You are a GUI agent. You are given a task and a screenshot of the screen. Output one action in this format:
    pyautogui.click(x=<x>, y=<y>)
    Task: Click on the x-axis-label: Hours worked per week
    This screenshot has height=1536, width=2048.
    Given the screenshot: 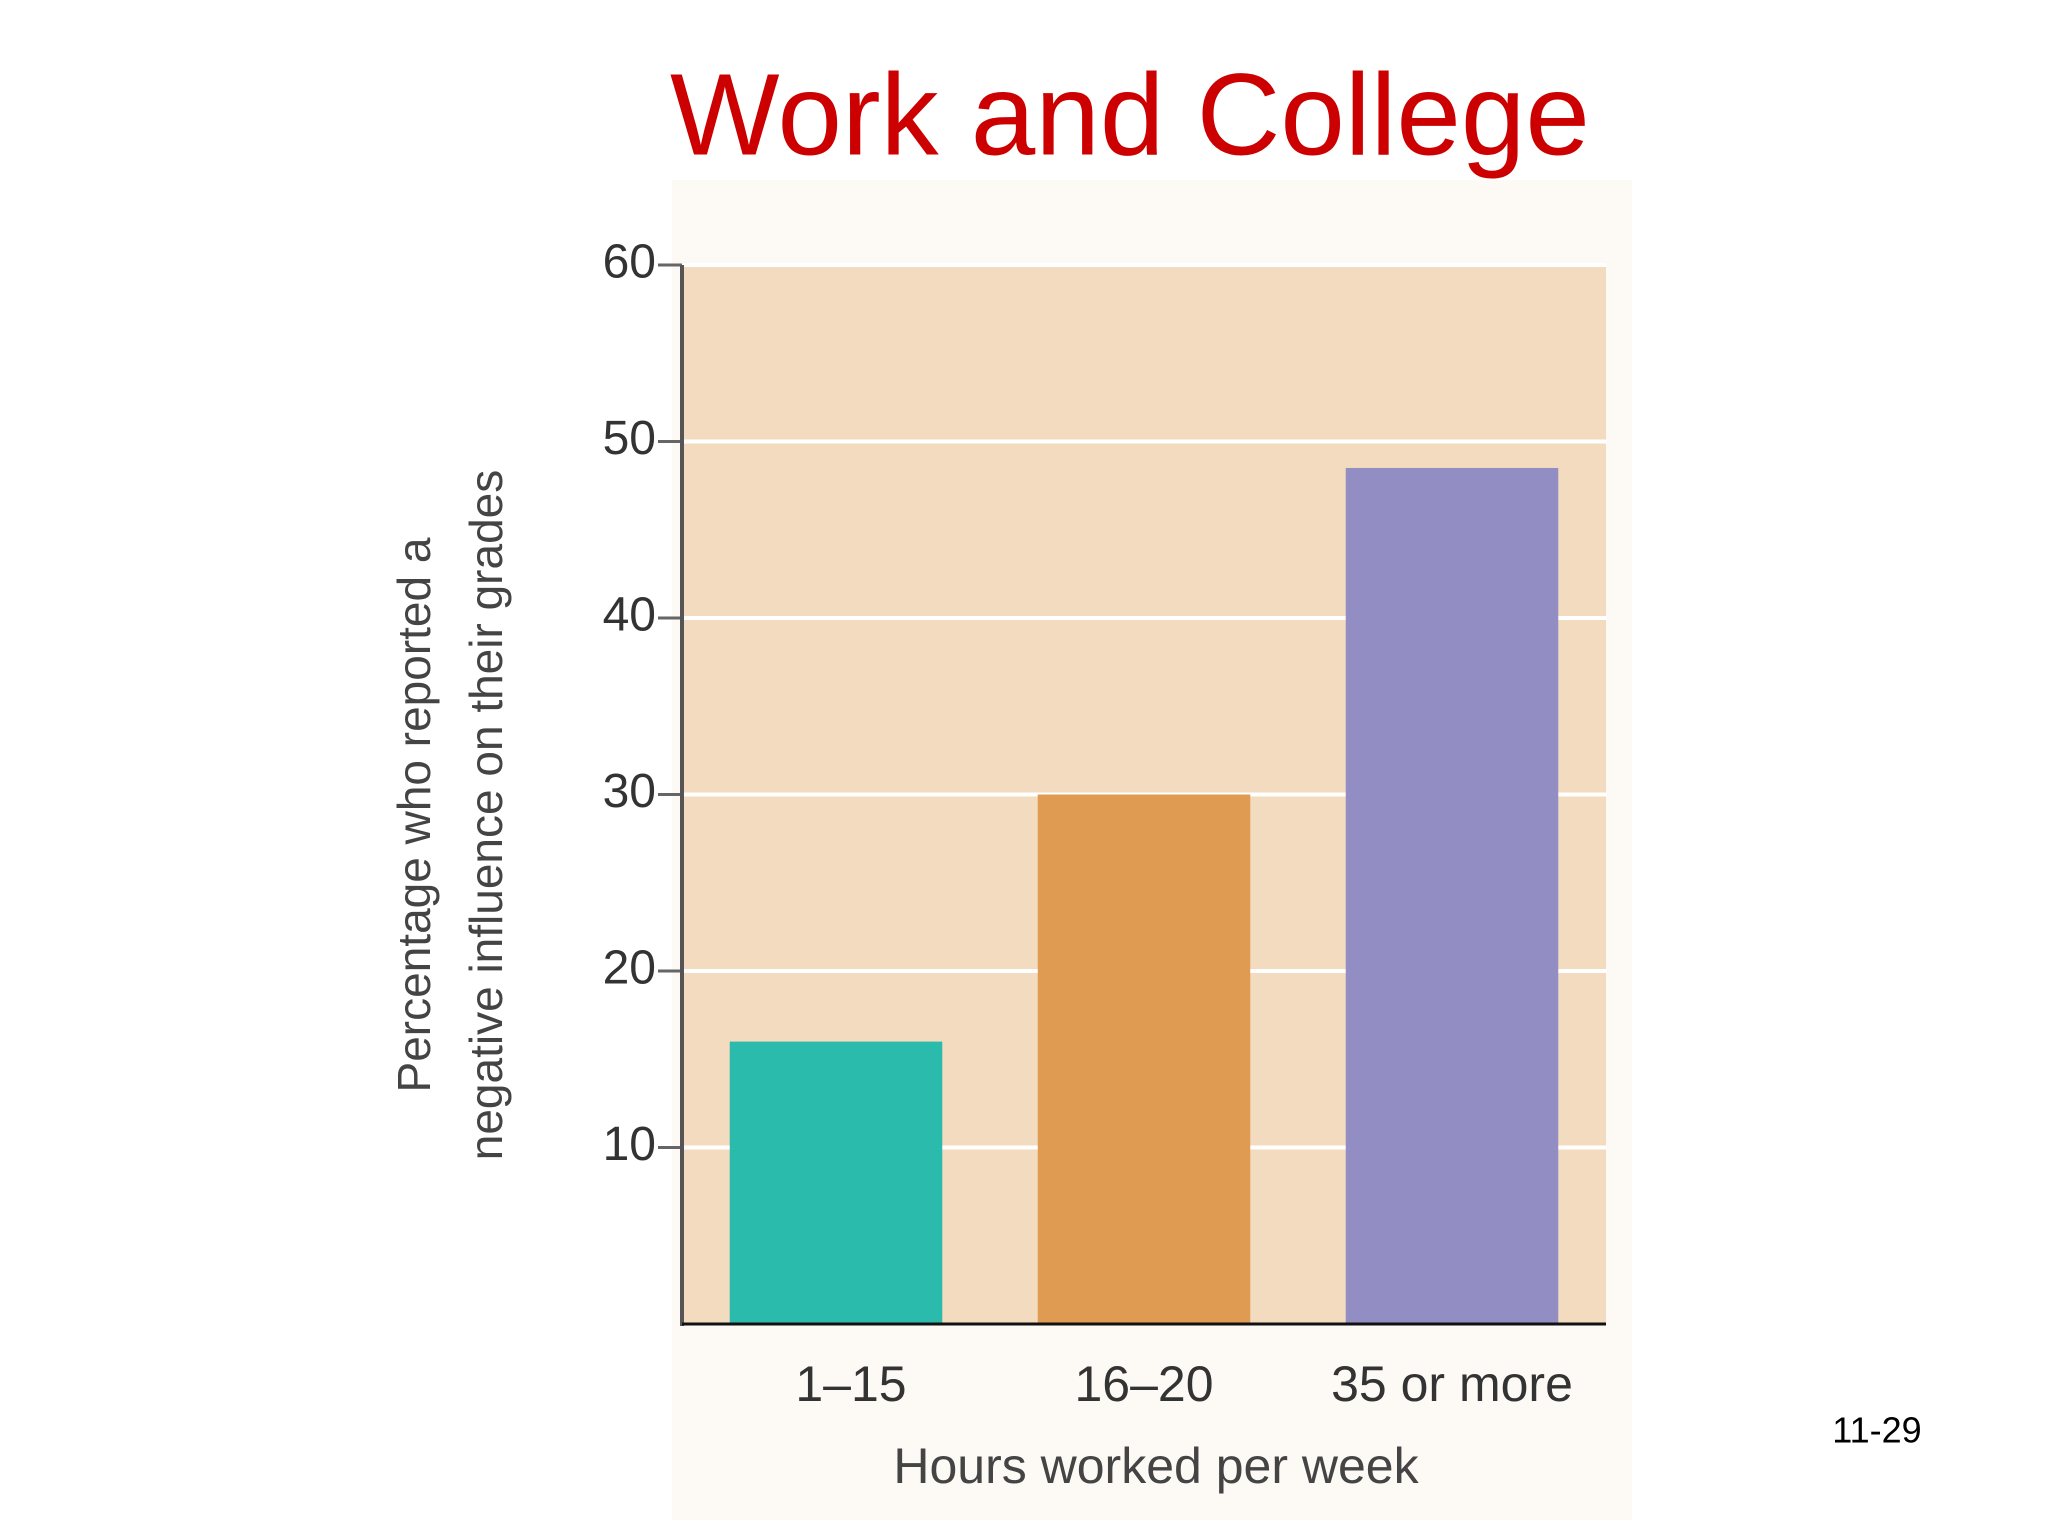 What is the action you would take?
    pyautogui.click(x=1156, y=1466)
    